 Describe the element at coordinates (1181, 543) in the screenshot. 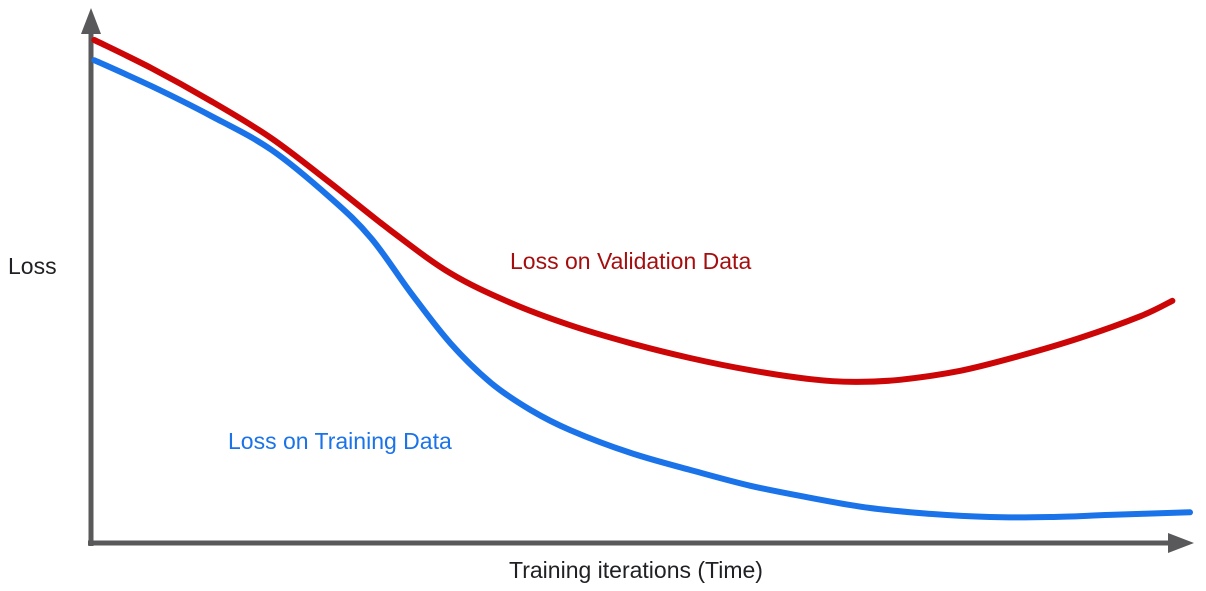

I see `x-axis-arrow-icon` at that location.